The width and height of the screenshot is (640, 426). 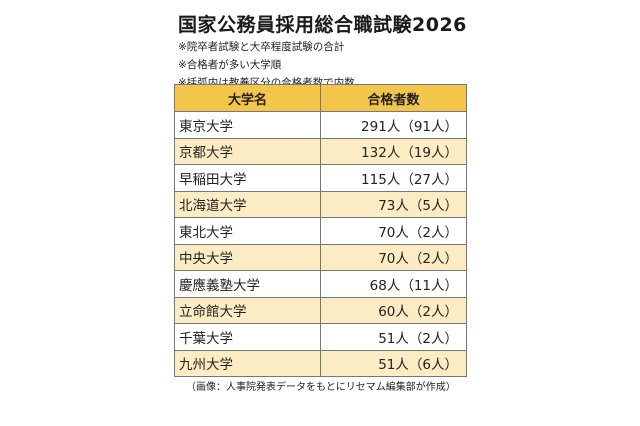 I want to click on passer-count: 51人（6人）, so click(x=393, y=363).